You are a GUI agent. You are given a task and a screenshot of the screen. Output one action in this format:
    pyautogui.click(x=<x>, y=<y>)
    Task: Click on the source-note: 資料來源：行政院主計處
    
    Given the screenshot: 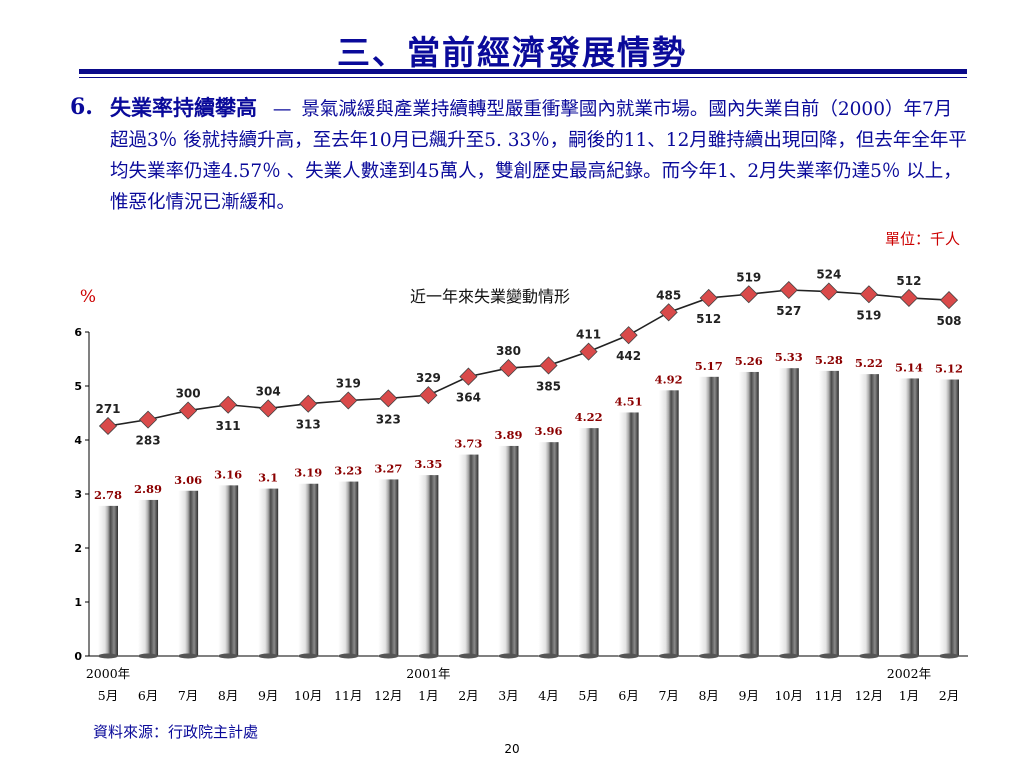 What is the action you would take?
    pyautogui.click(x=176, y=732)
    